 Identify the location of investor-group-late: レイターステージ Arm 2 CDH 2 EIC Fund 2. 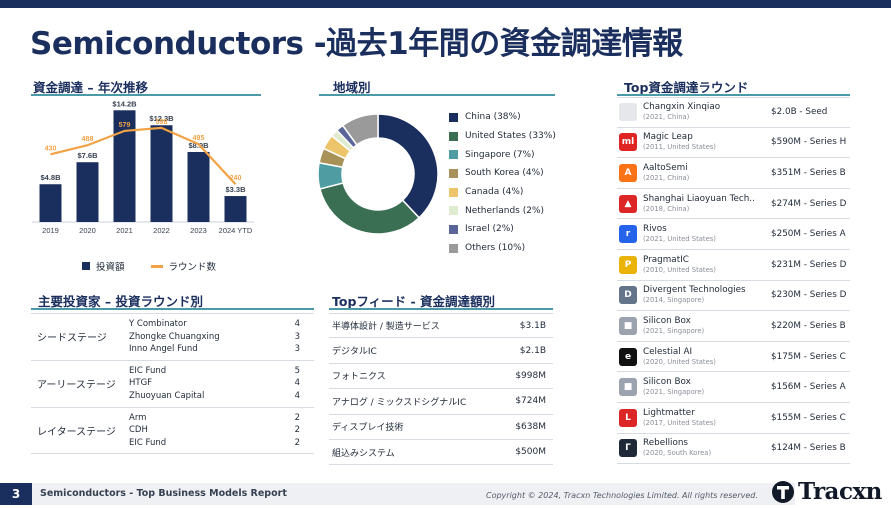
(172, 431).